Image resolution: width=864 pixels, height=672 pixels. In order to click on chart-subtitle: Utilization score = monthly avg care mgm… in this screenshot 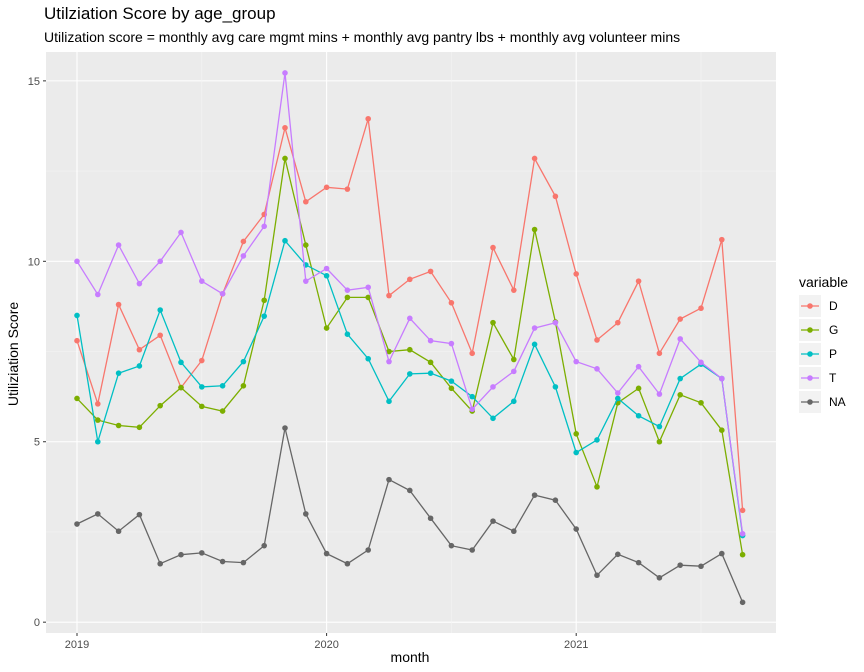, I will do `click(362, 37)`.